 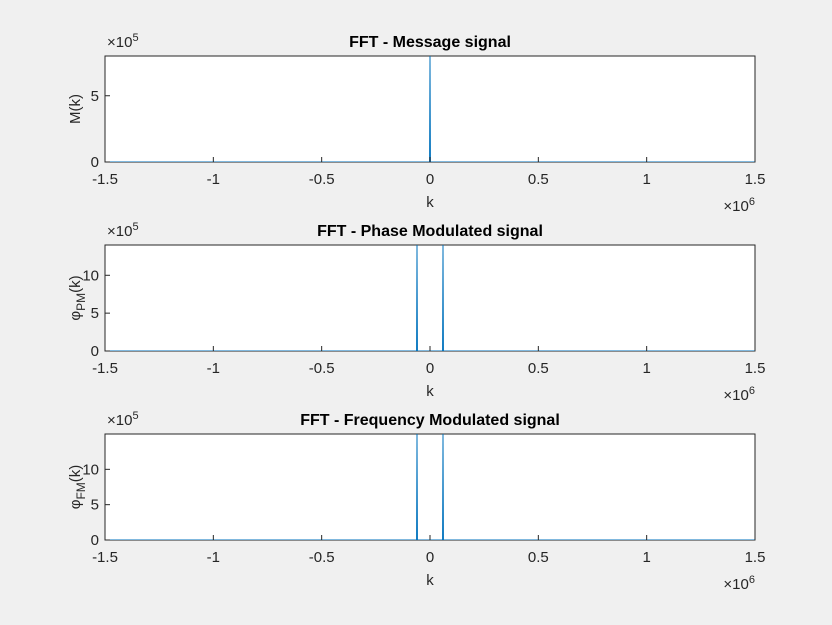 What do you see at coordinates (430, 231) in the screenshot?
I see `subplot-title: FFT - Phase Modulated signal` at bounding box center [430, 231].